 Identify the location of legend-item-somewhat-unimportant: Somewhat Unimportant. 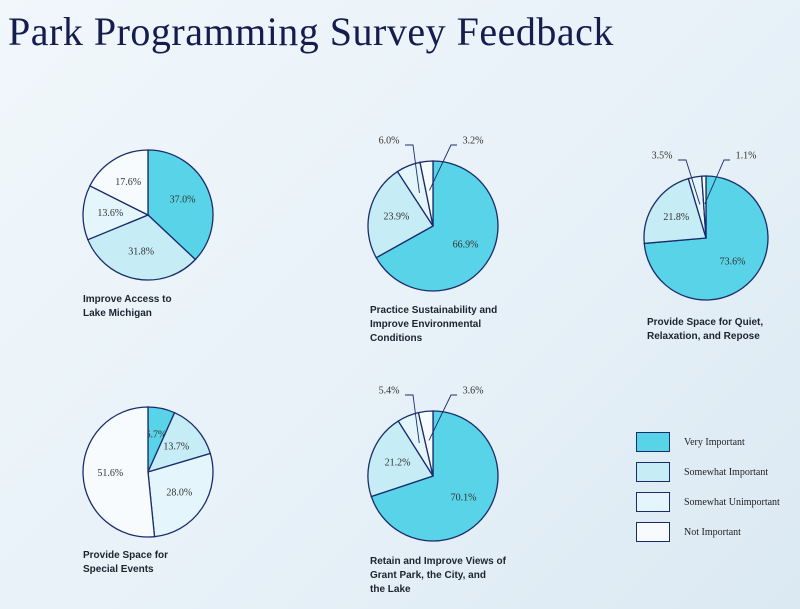
(708, 502).